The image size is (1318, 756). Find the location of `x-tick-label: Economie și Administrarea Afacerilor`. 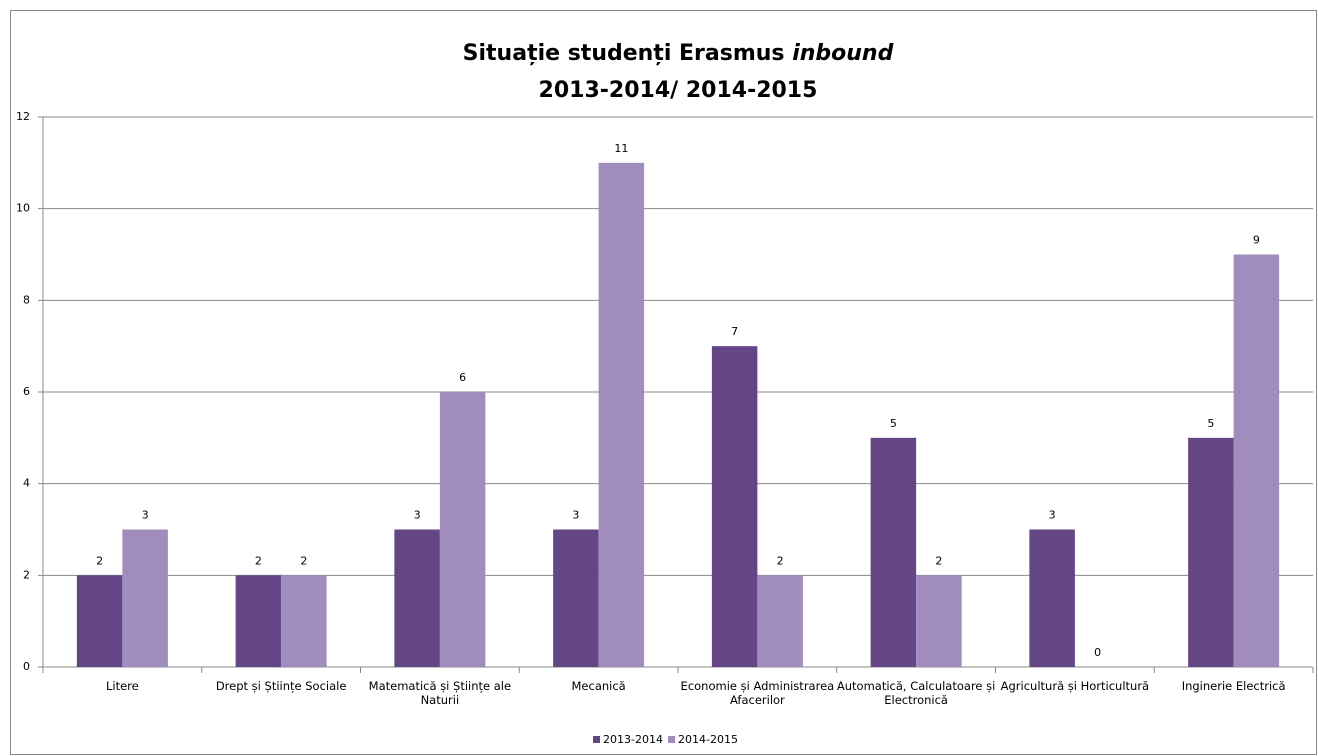

x-tick-label: Economie și Administrarea Afacerilor is located at coordinates (757, 693).